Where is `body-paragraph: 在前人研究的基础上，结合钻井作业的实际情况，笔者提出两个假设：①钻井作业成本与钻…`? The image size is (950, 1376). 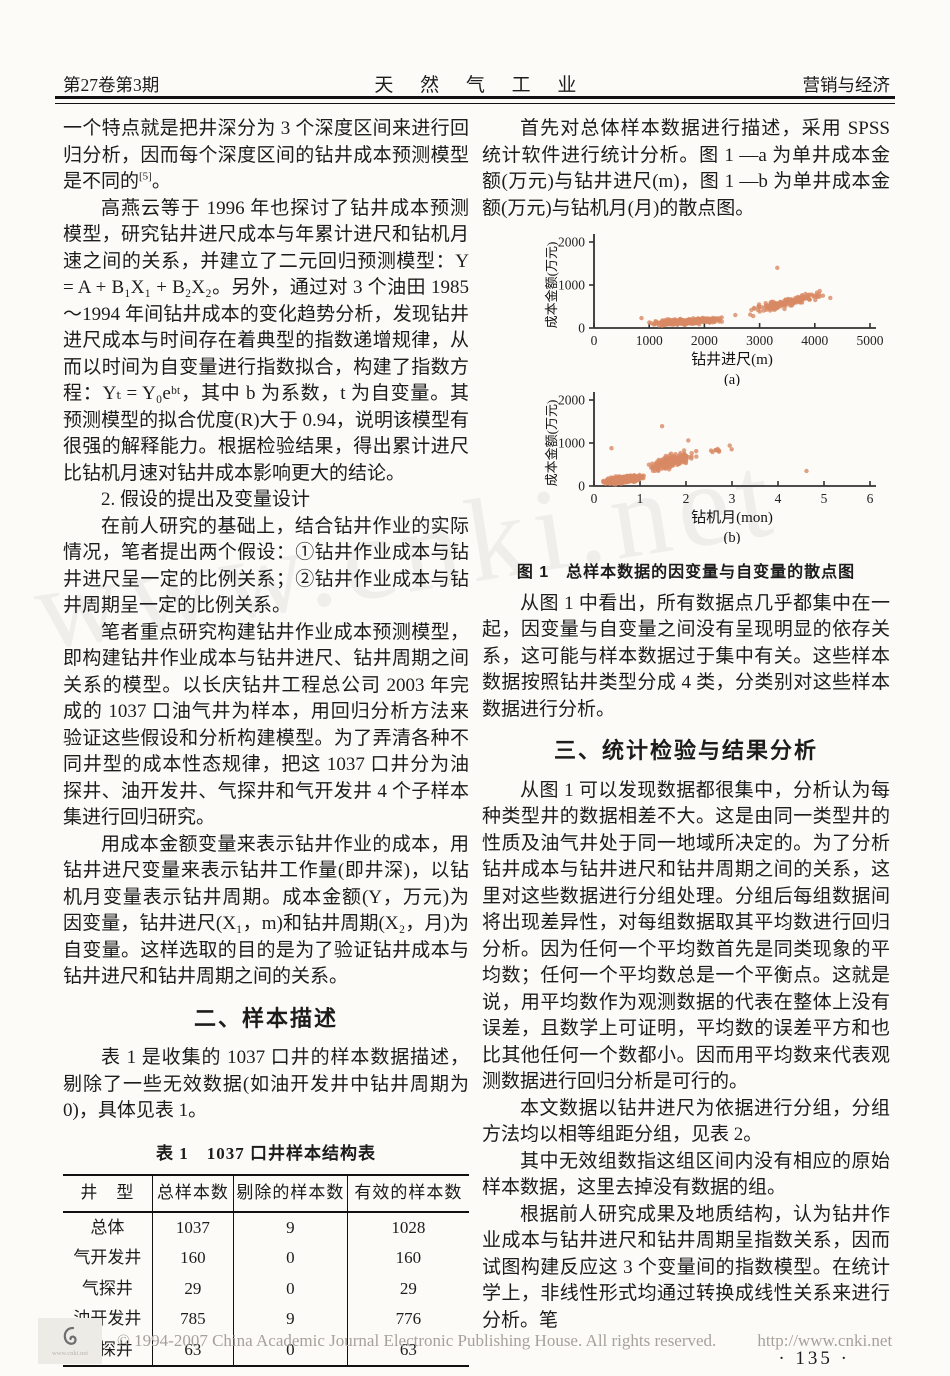
body-paragraph: 在前人研究的基础上，结合钻井作业的实际情况，笔者提出两个假设：①钻井作业成本与钻… is located at coordinates (266, 566).